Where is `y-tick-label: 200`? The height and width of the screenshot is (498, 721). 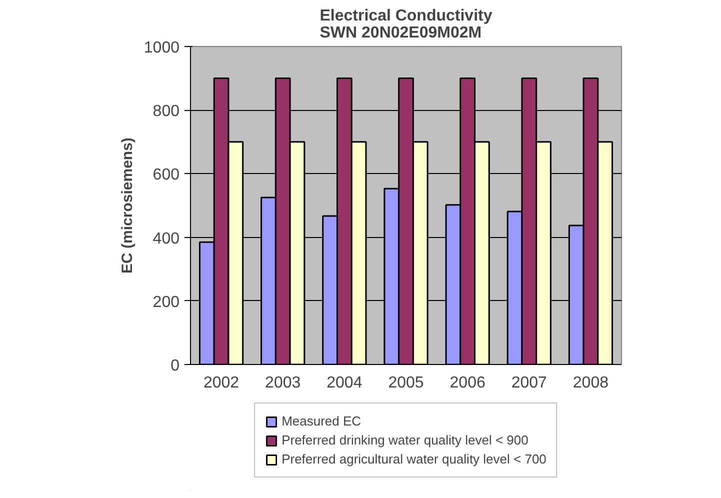
y-tick-label: 200 is located at coordinates (166, 302).